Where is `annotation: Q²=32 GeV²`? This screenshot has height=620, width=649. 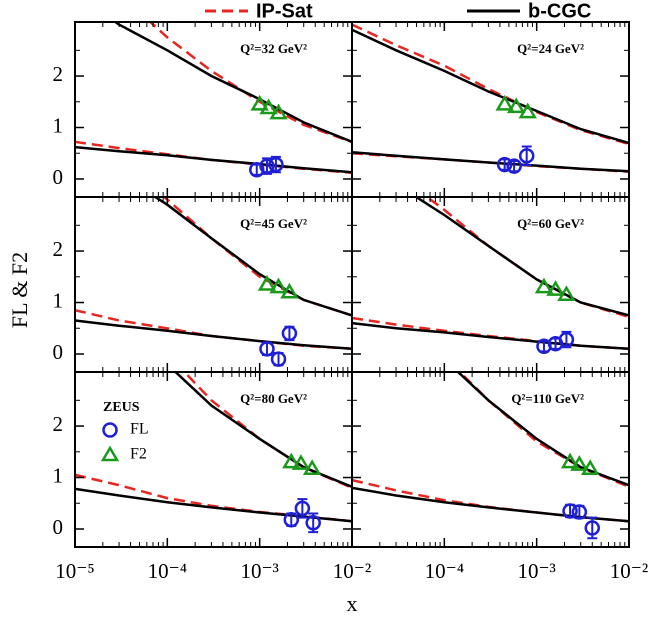
annotation: Q²=32 GeV² is located at coordinates (273, 48).